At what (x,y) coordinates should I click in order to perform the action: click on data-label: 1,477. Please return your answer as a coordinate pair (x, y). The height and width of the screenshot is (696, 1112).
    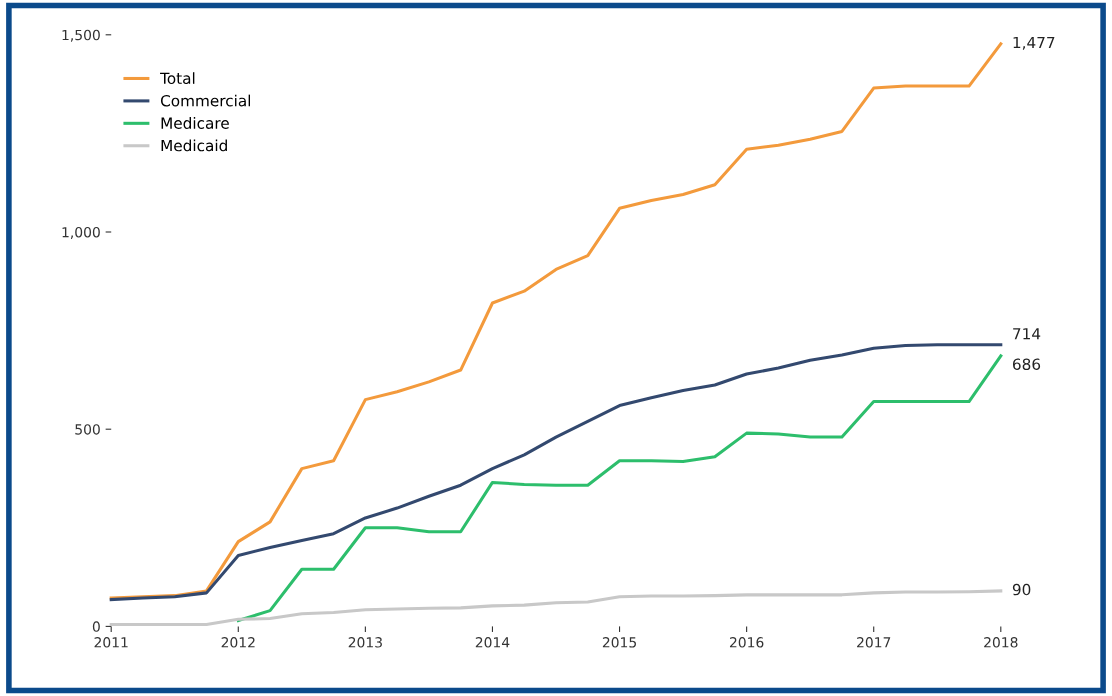
    Looking at the image, I should click on (1034, 43).